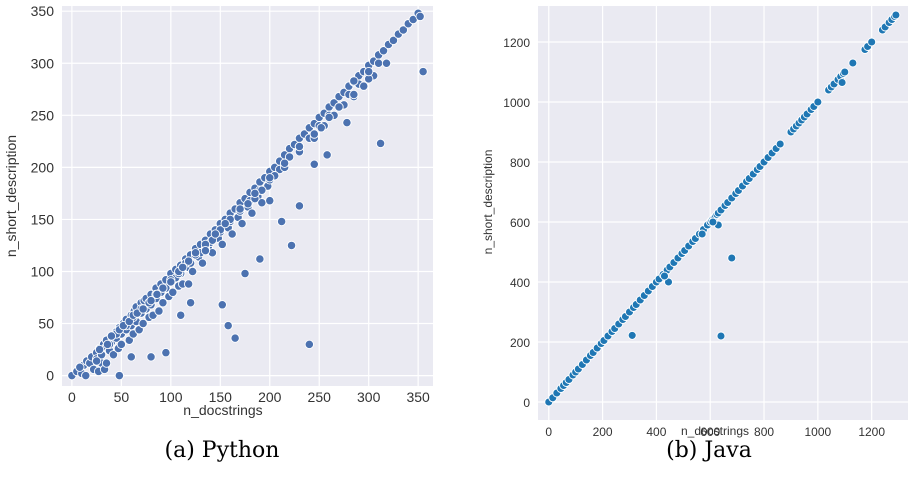 This screenshot has height=477, width=914. Describe the element at coordinates (818, 432) in the screenshot. I see `java-x-tick-label: 1000` at that location.